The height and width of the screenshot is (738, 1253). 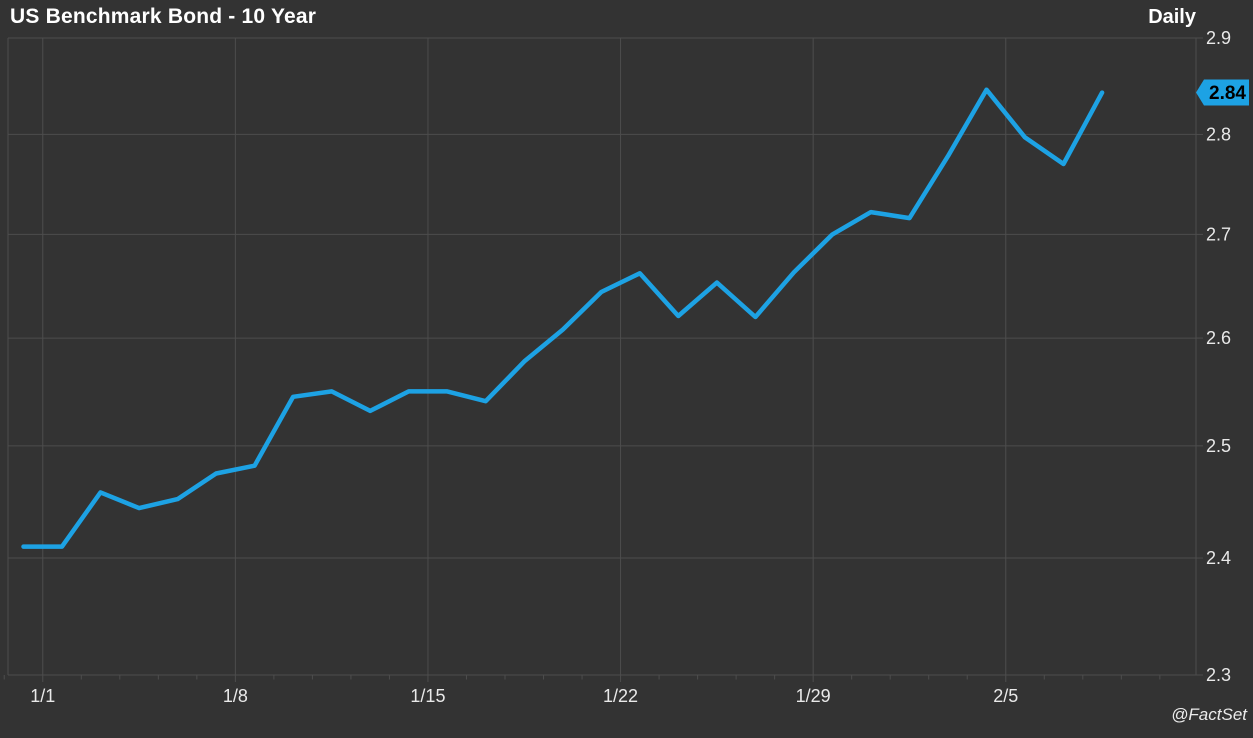 What do you see at coordinates (1218, 558) in the screenshot?
I see `y-tick-label: 2.4` at bounding box center [1218, 558].